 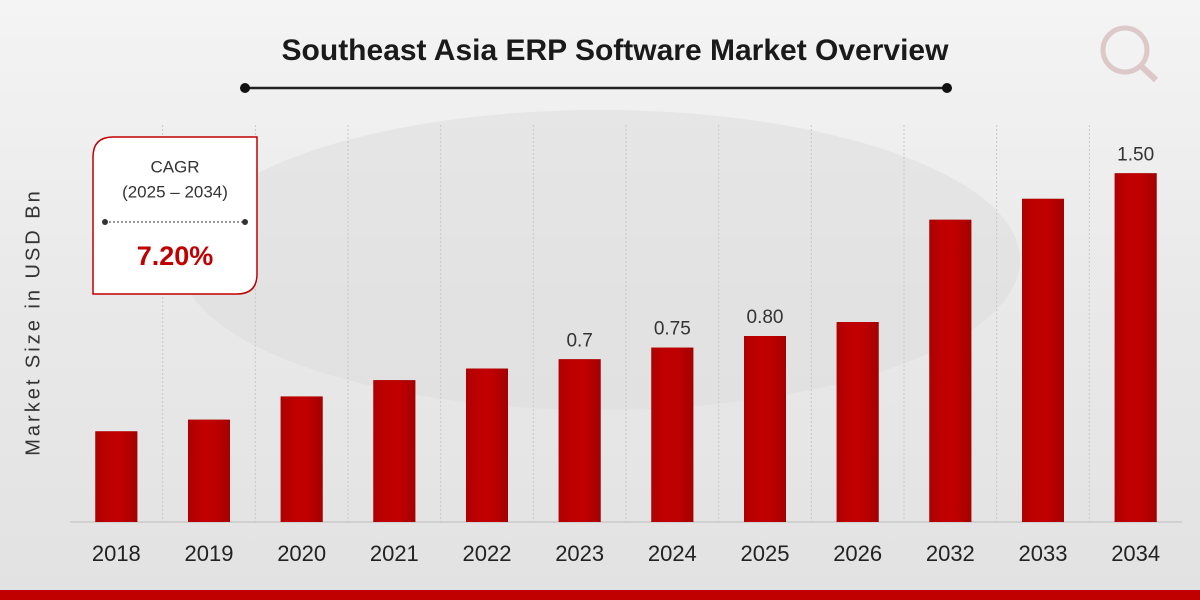 I want to click on cagr-label: CAGR, so click(x=174, y=166).